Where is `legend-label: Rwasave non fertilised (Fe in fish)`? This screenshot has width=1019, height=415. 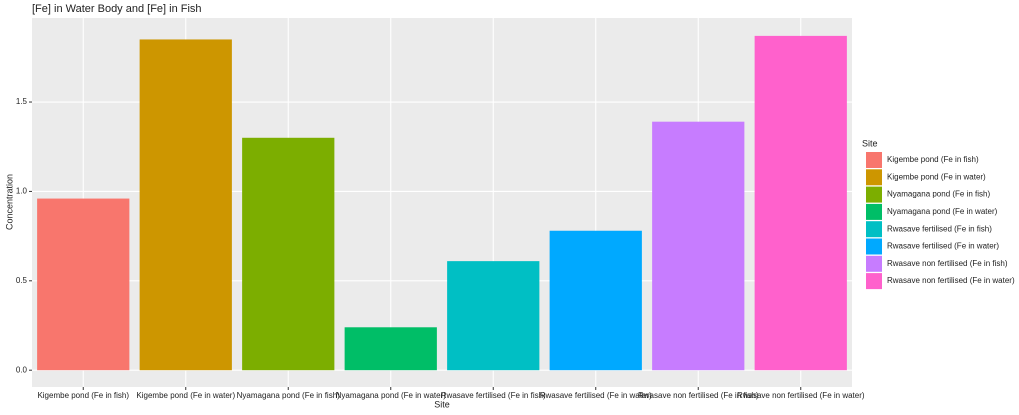 legend-label: Rwasave non fertilised (Fe in fish) is located at coordinates (947, 263).